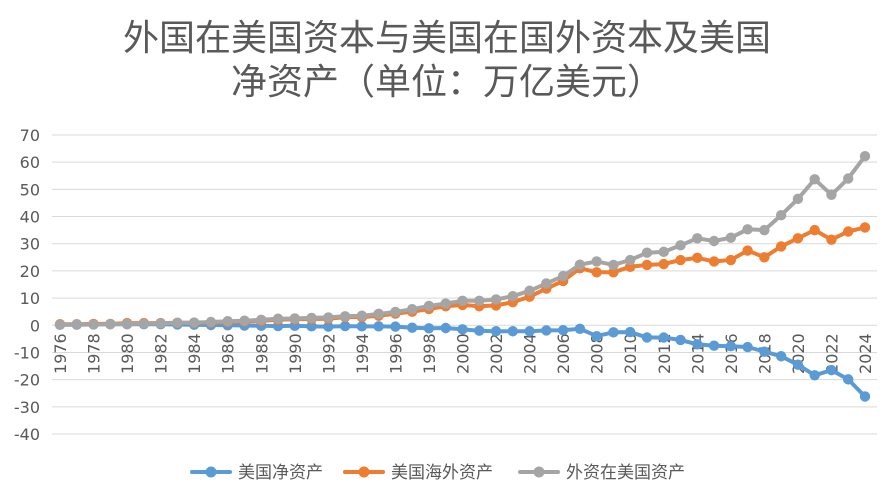 The image size is (894, 503). Describe the element at coordinates (865, 353) in the screenshot. I see `x-tick-label: 2024` at that location.